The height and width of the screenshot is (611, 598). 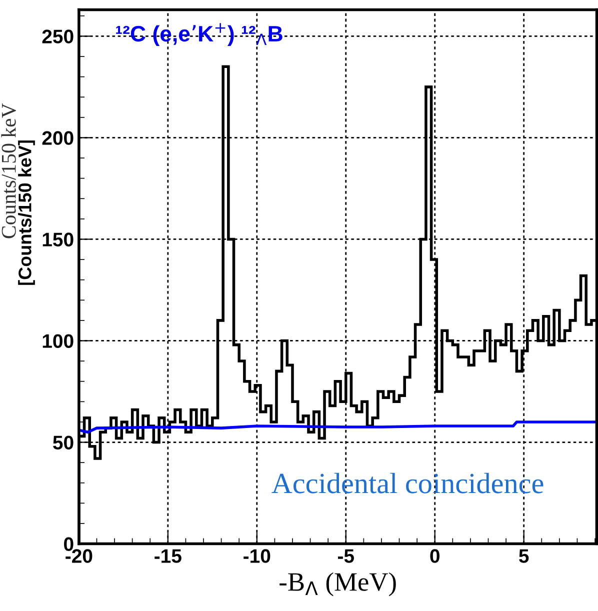 I want to click on annotation: Accidental coincidence, so click(x=408, y=483).